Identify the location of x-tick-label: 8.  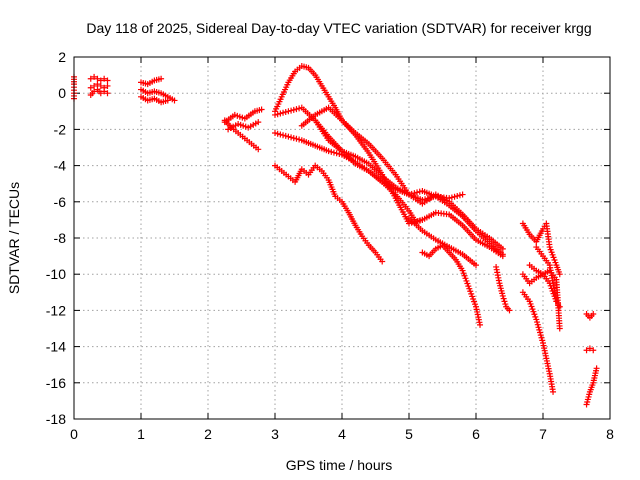
(610, 434).